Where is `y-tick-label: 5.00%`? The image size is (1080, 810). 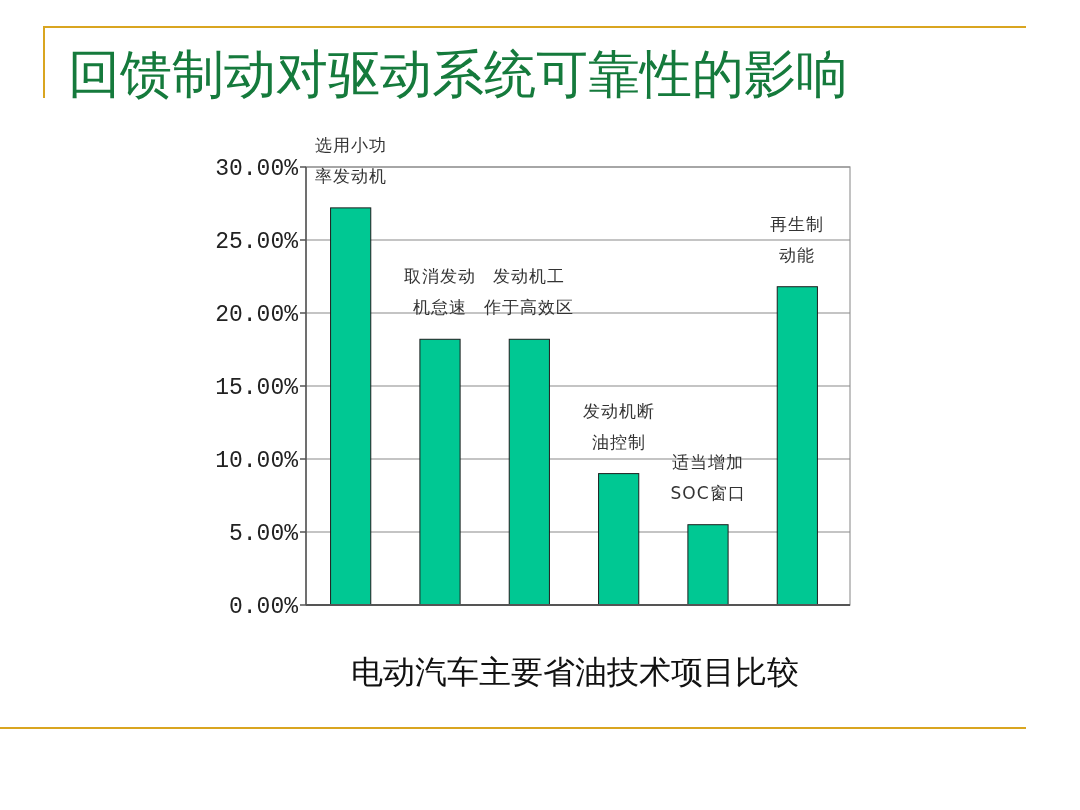 y-tick-label: 5.00% is located at coordinates (263, 534).